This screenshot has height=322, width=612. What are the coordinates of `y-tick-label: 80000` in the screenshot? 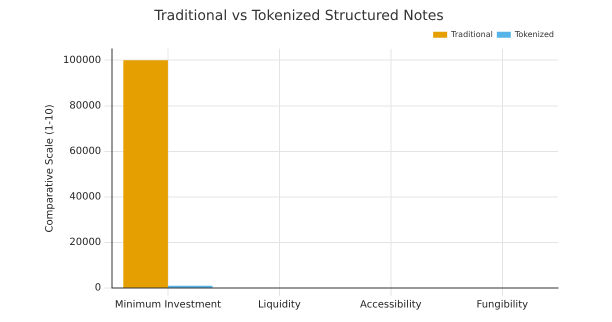 It's located at (85, 106).